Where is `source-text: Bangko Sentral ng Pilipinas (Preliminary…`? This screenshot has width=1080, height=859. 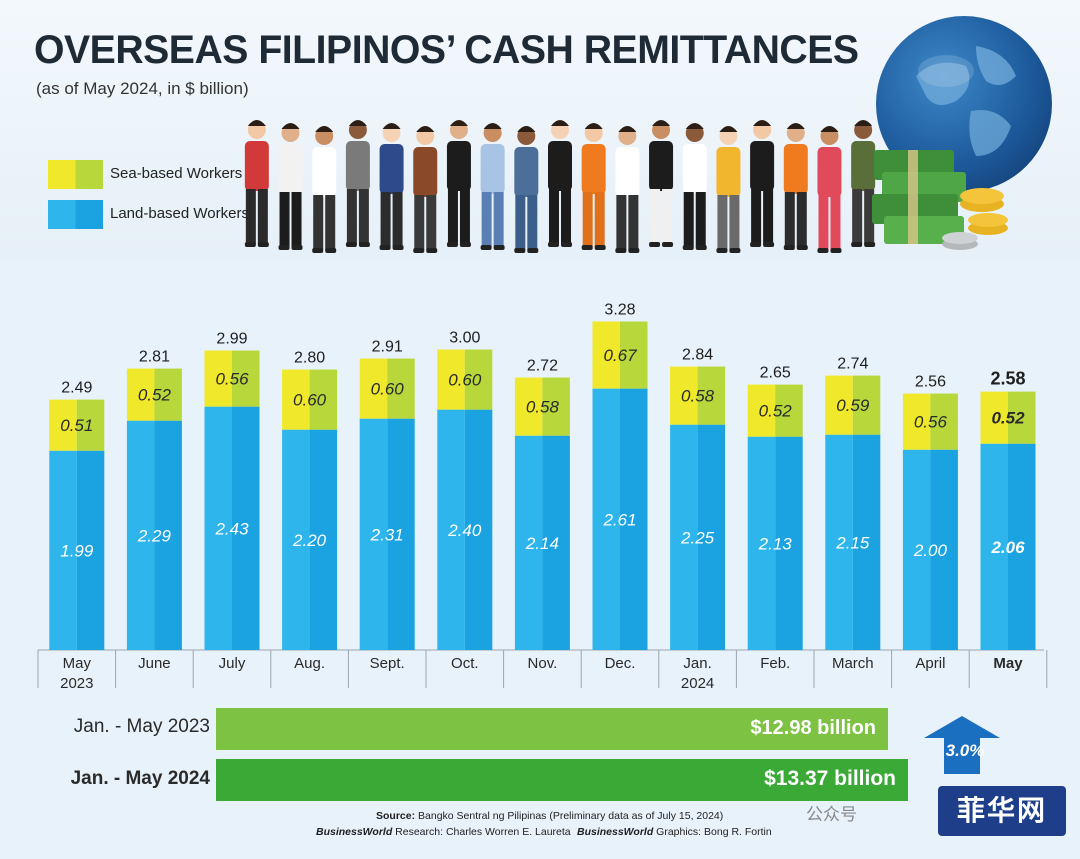 source-text: Bangko Sentral ng Pilipinas (Preliminary… is located at coordinates (571, 816).